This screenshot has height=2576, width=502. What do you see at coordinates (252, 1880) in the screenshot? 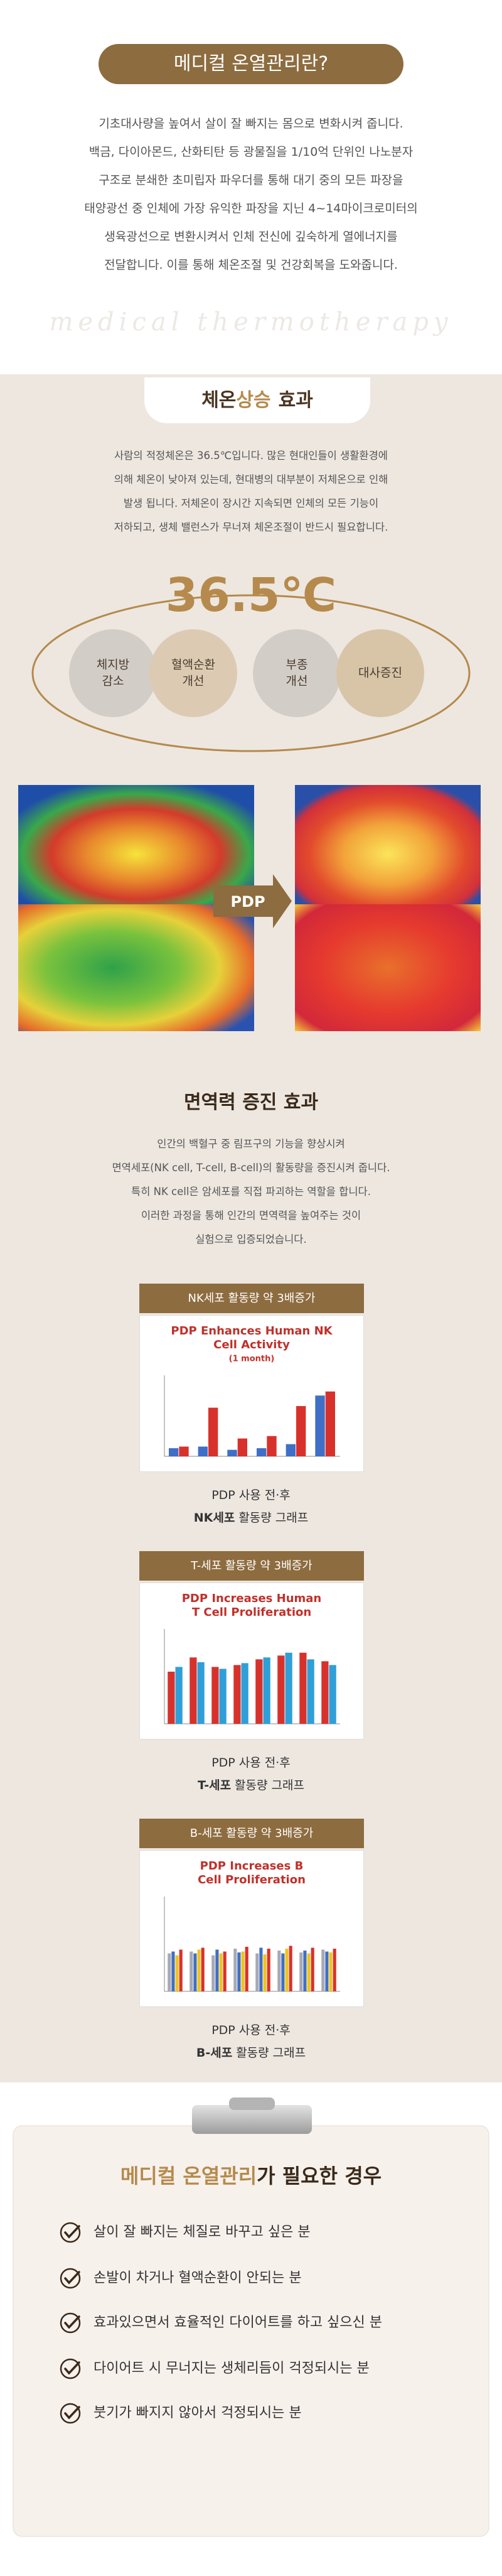
I see `chart-title: Cell Proliferation` at bounding box center [252, 1880].